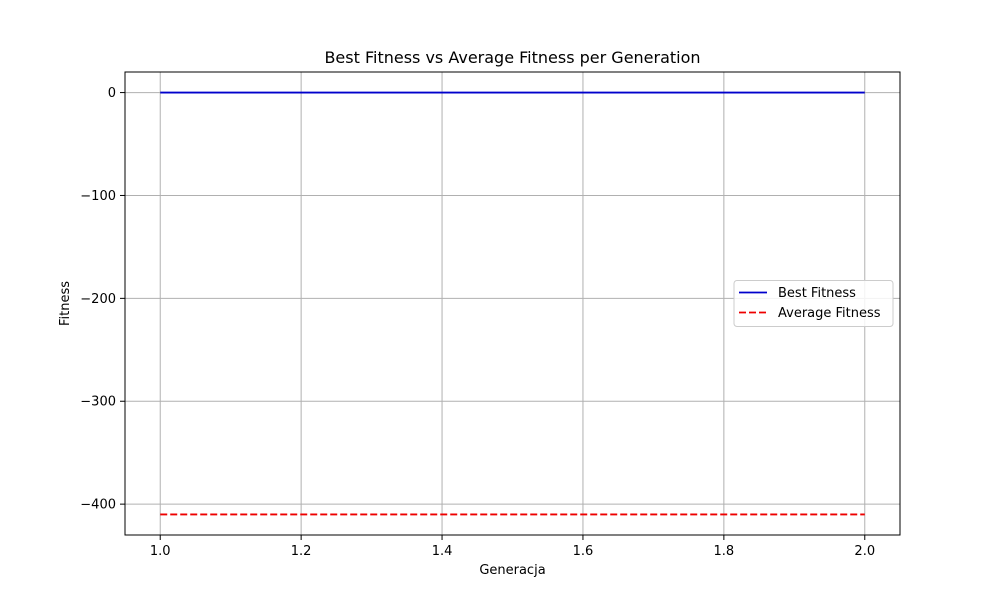 Image resolution: width=1000 pixels, height=600 pixels. What do you see at coordinates (864, 551) in the screenshot?
I see `x-tick-label: 2.0` at bounding box center [864, 551].